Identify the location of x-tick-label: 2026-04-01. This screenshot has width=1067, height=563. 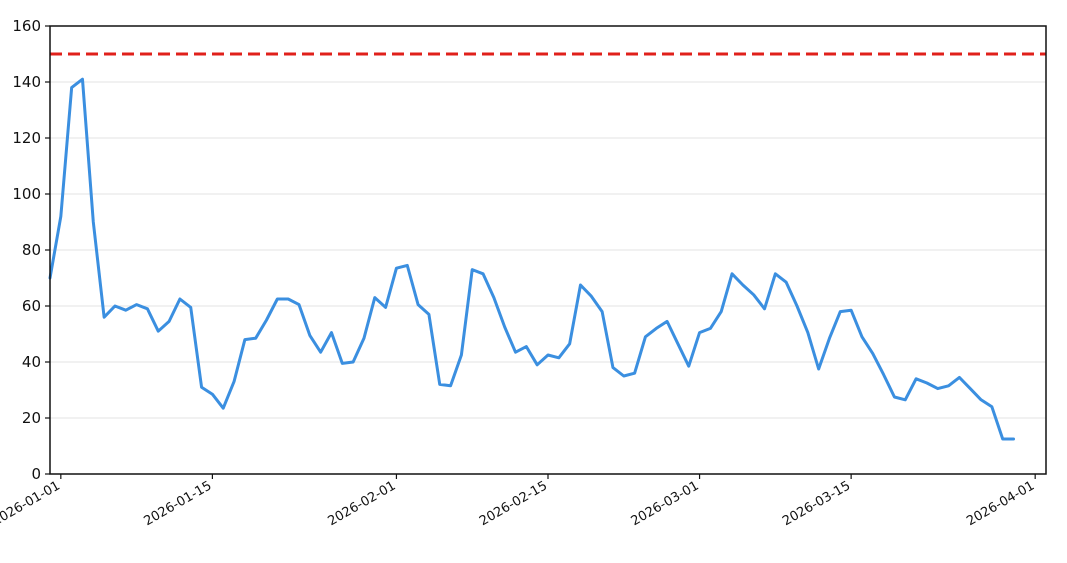
(1000, 503).